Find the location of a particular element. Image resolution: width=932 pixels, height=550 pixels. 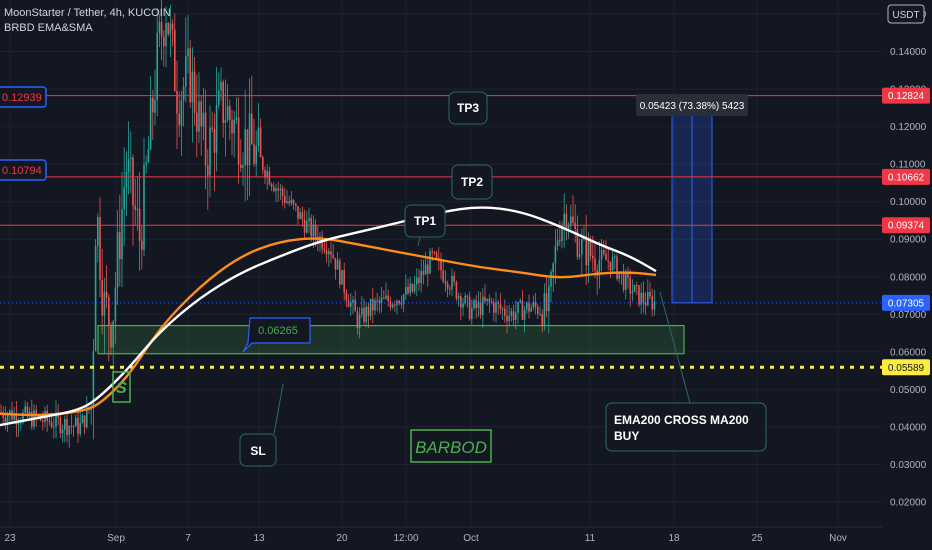

price-tag-tp2 is located at coordinates (906, 176).